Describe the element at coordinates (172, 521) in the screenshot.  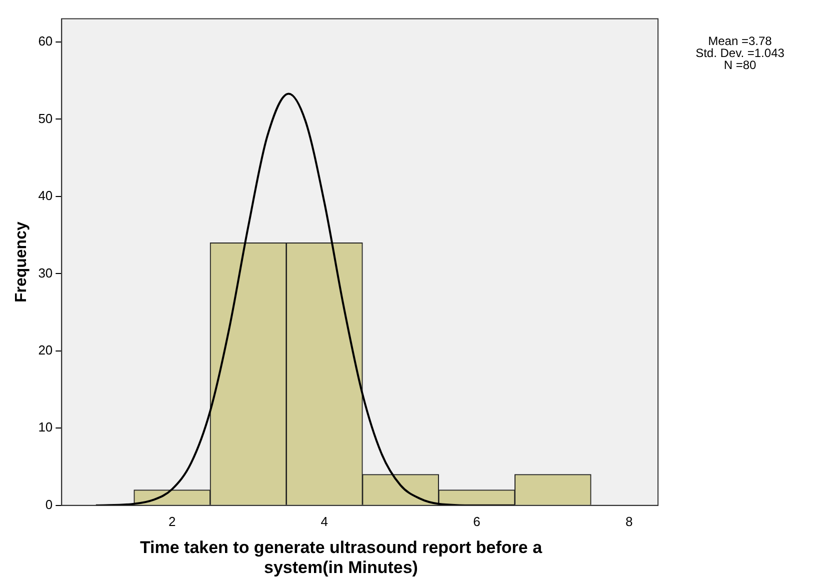
I see `x-tick-label: 2` at that location.